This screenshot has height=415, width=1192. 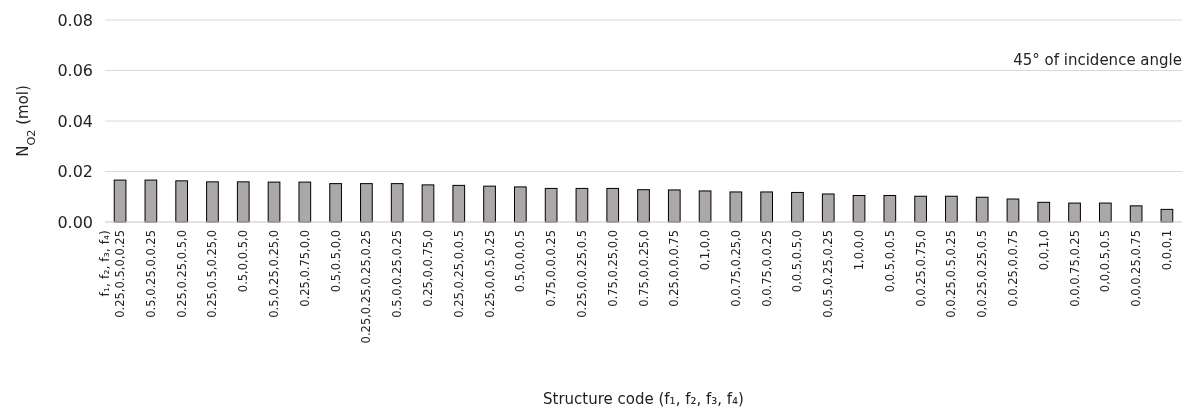 What do you see at coordinates (1097, 60) in the screenshot?
I see `annotation: 45° of incidence angle` at bounding box center [1097, 60].